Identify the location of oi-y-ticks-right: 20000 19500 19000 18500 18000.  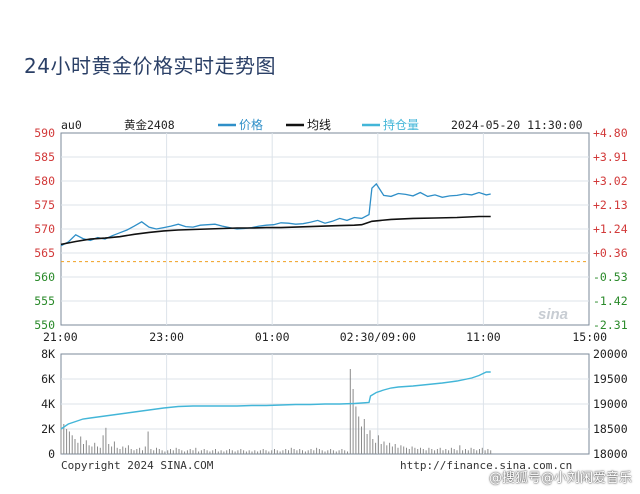
(610, 404).